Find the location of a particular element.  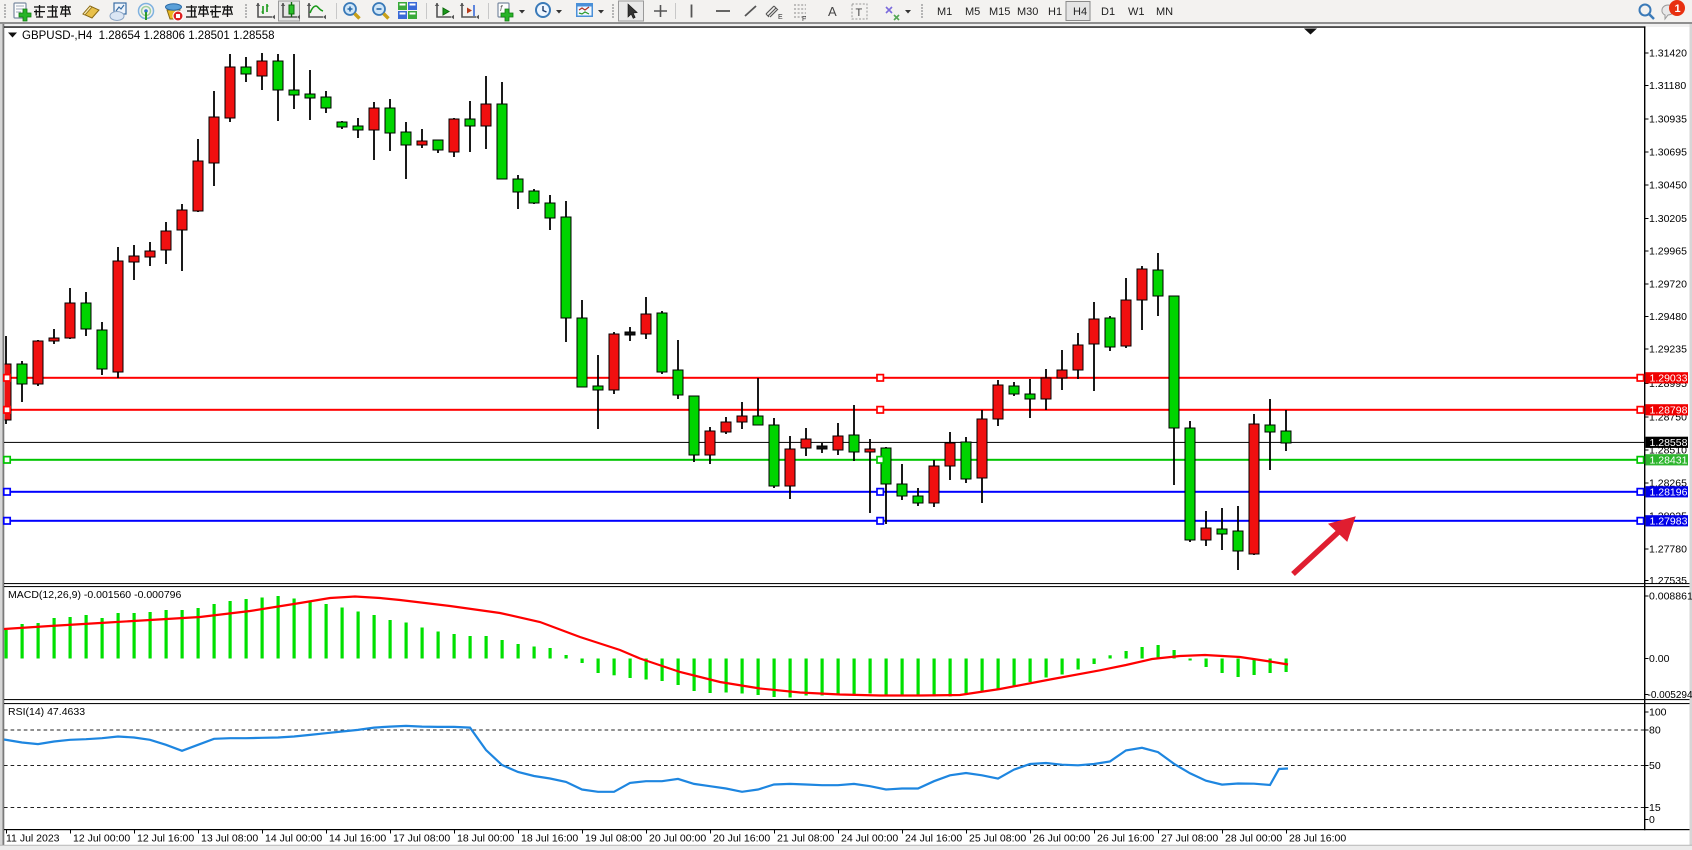

svg-text: 26 Jul 16:00 is located at coordinates (1125, 839).